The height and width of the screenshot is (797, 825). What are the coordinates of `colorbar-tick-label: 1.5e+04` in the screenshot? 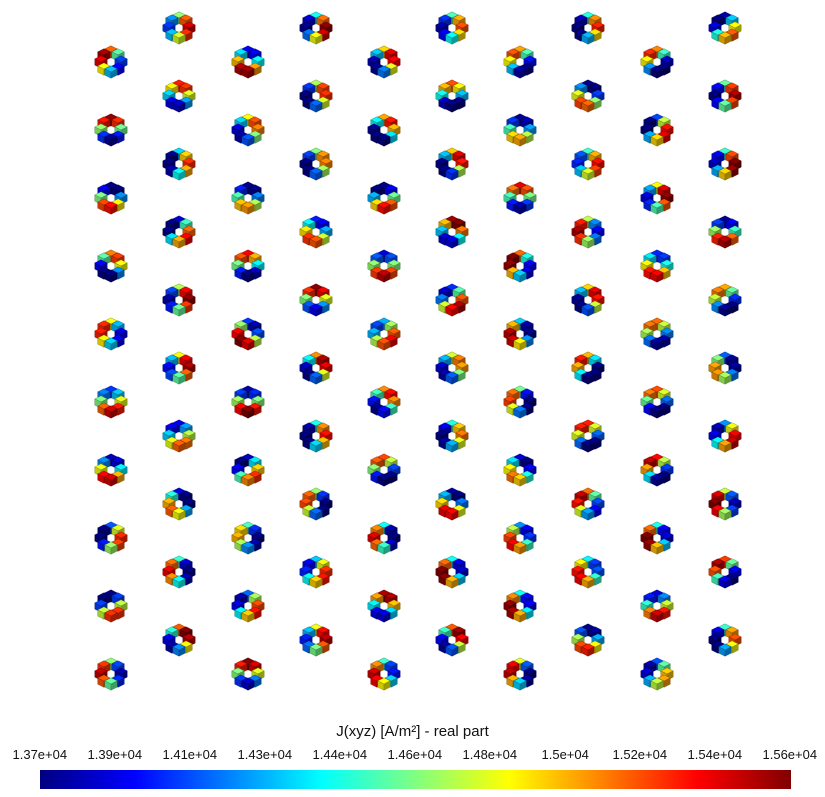 It's located at (565, 754).